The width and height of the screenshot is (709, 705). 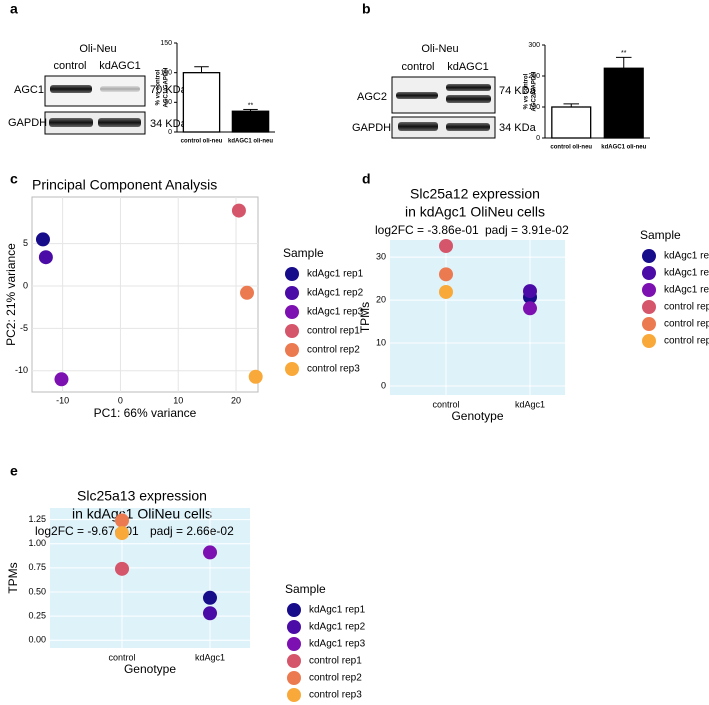 I want to click on panel-label: c, so click(x=14, y=179).